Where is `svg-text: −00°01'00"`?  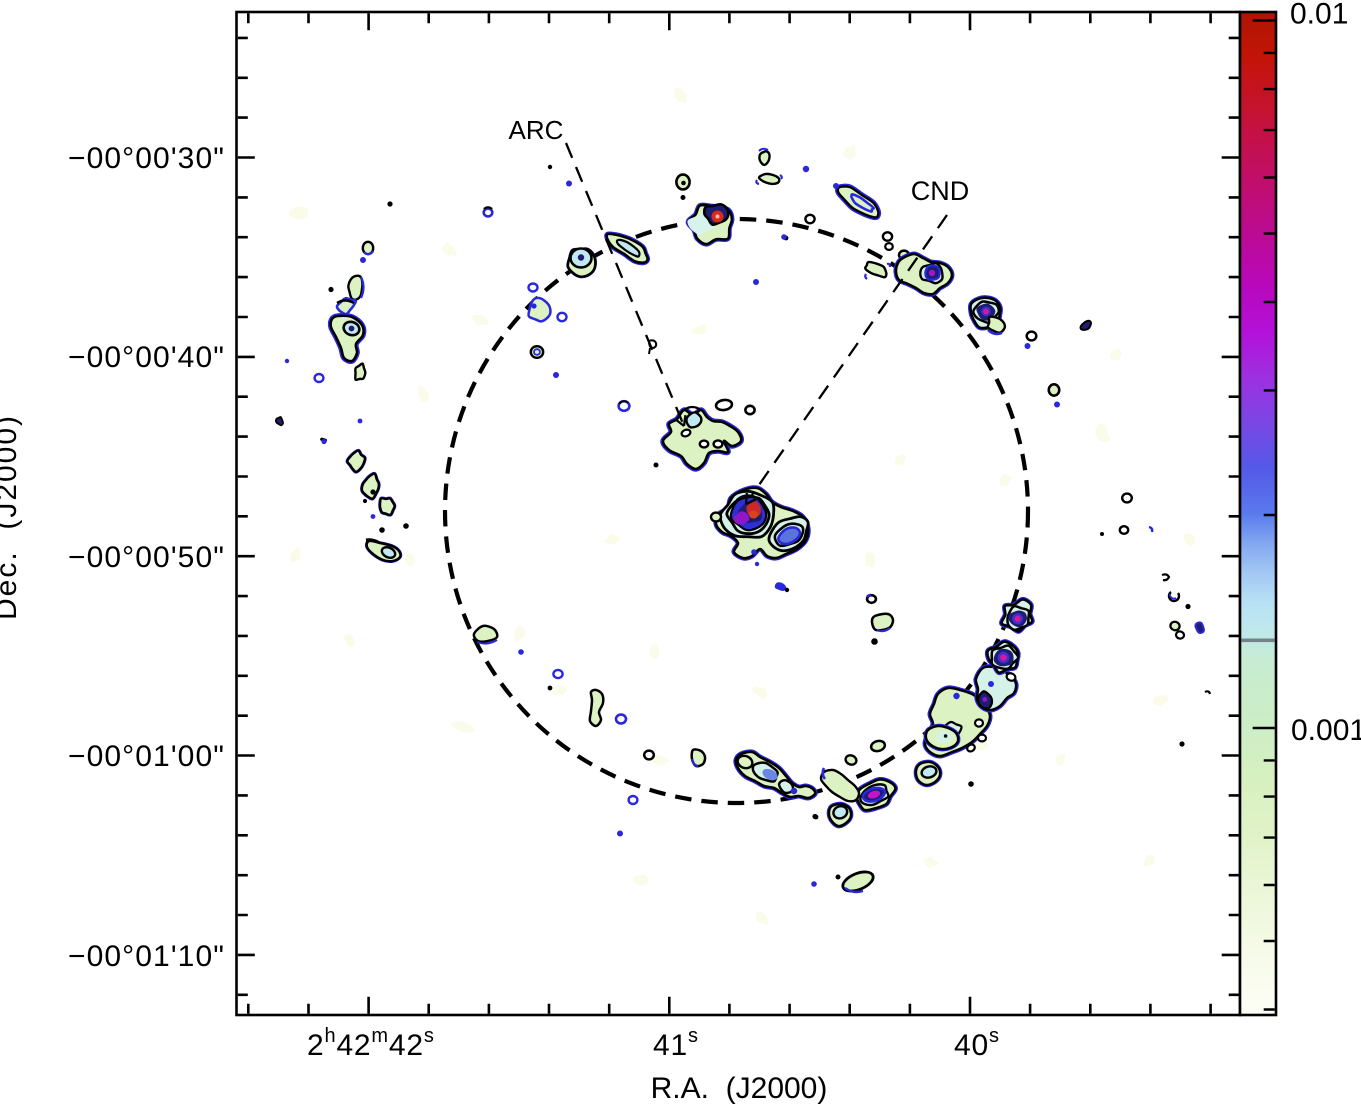
svg-text: −00°01'00" is located at coordinates (146, 756).